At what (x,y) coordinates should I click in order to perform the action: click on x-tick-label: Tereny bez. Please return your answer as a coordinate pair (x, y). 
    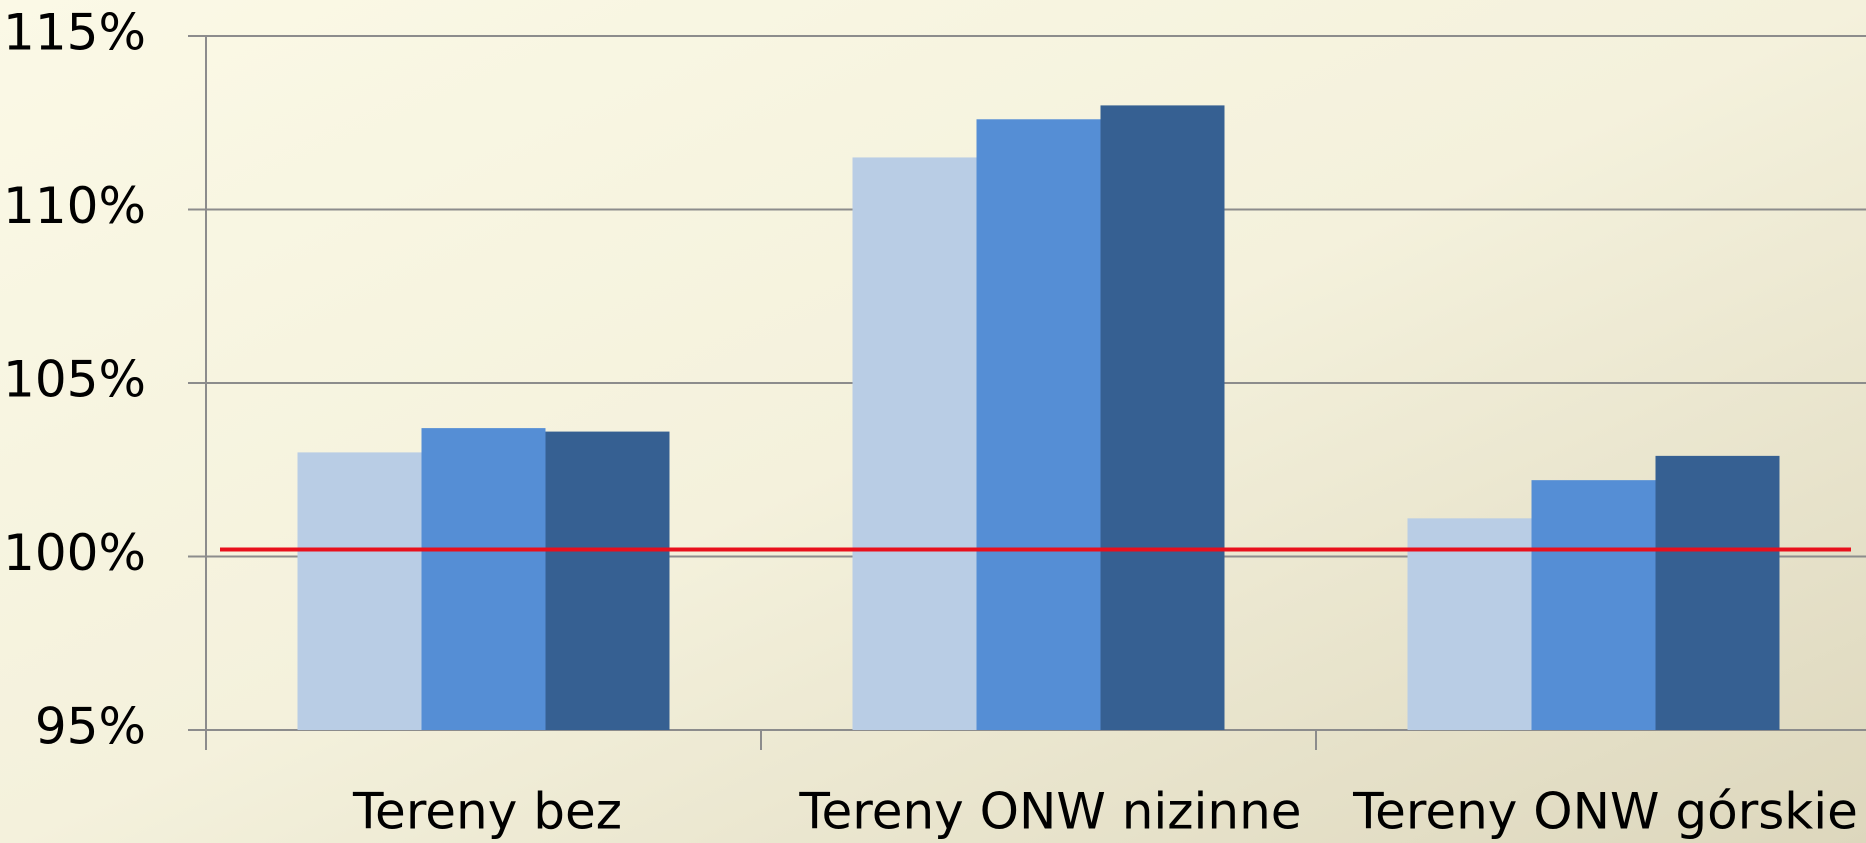
    Looking at the image, I should click on (487, 812).